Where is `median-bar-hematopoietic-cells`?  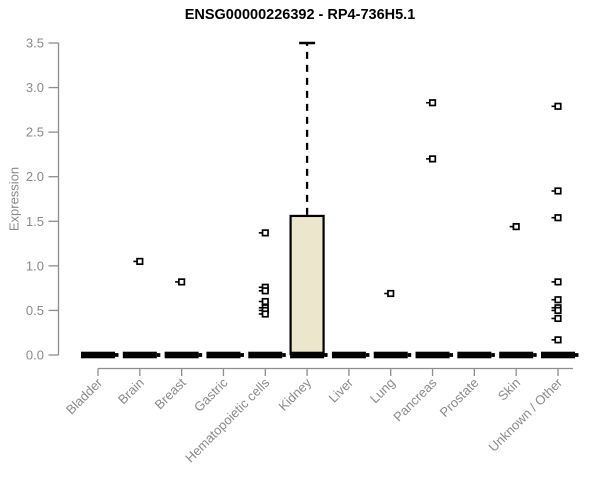 median-bar-hematopoietic-cells is located at coordinates (265, 355).